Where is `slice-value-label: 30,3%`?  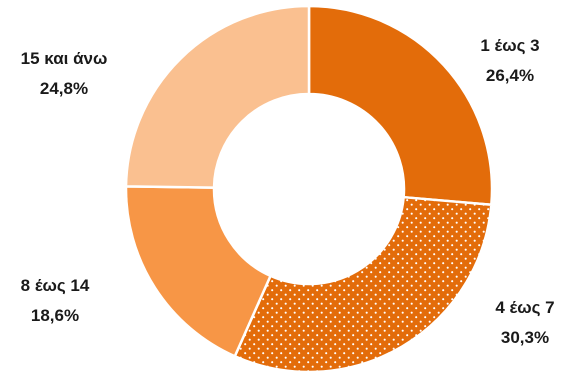 slice-value-label: 30,3% is located at coordinates (525, 337).